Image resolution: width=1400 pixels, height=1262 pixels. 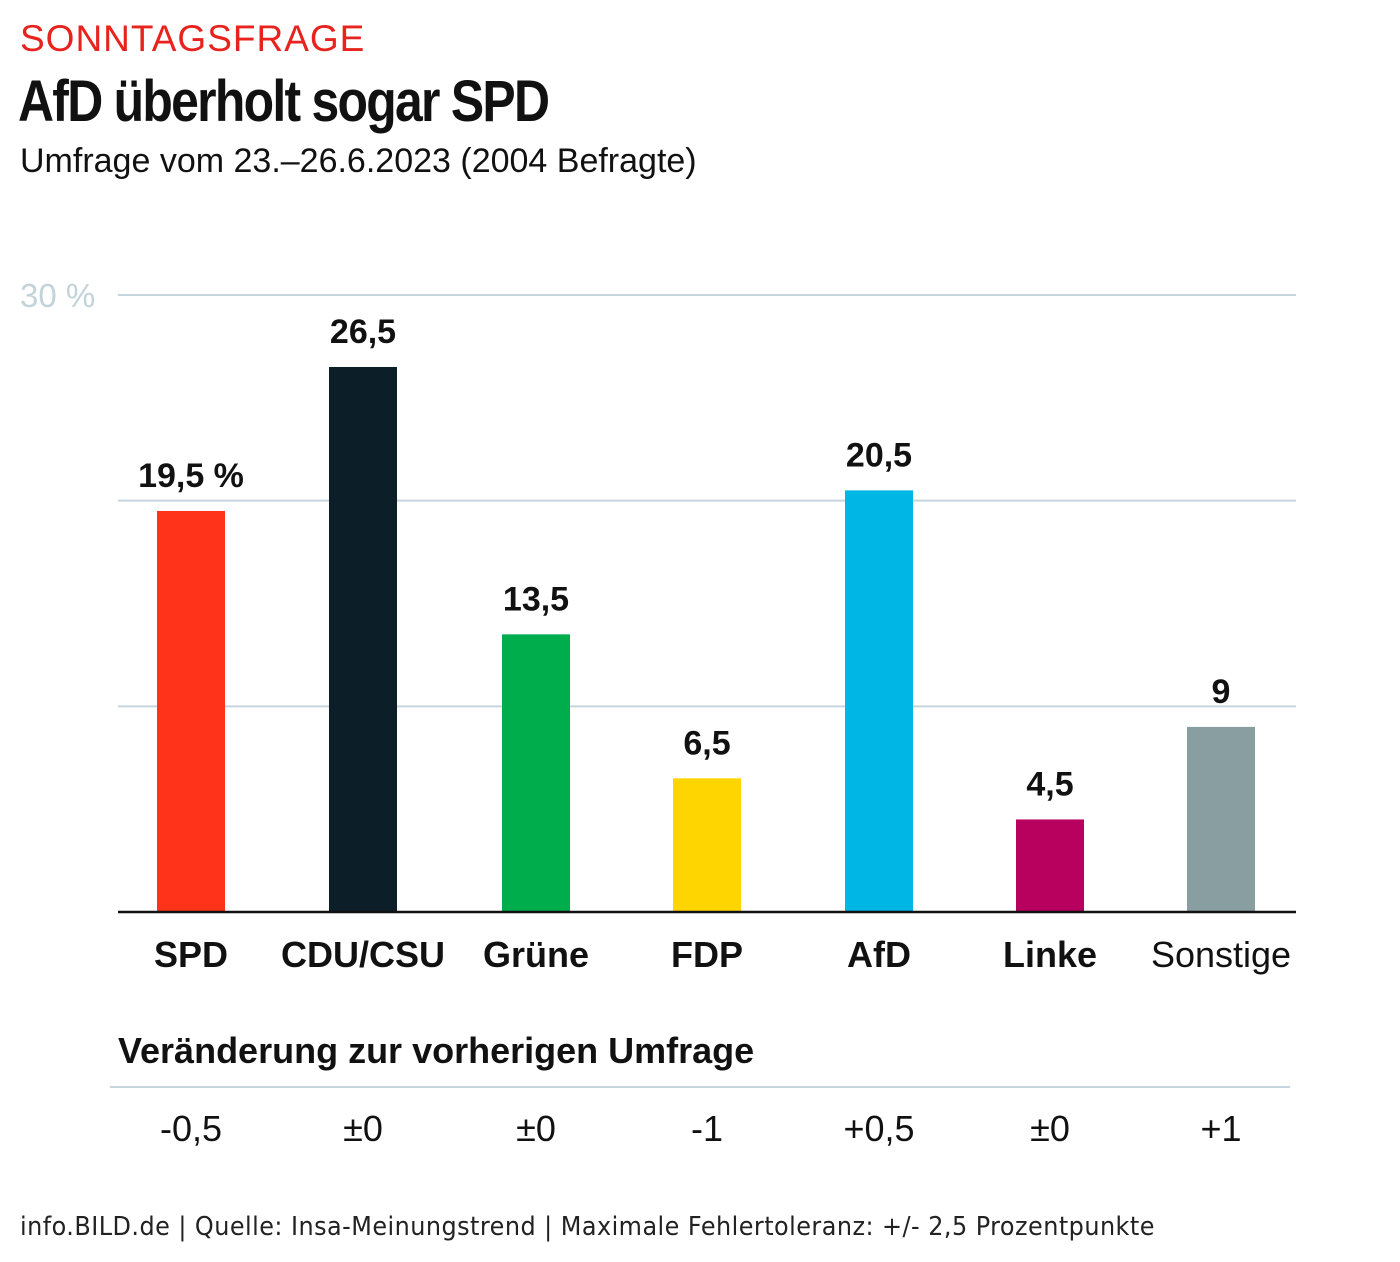 What do you see at coordinates (536, 599) in the screenshot?
I see `data-label-2: 13,5` at bounding box center [536, 599].